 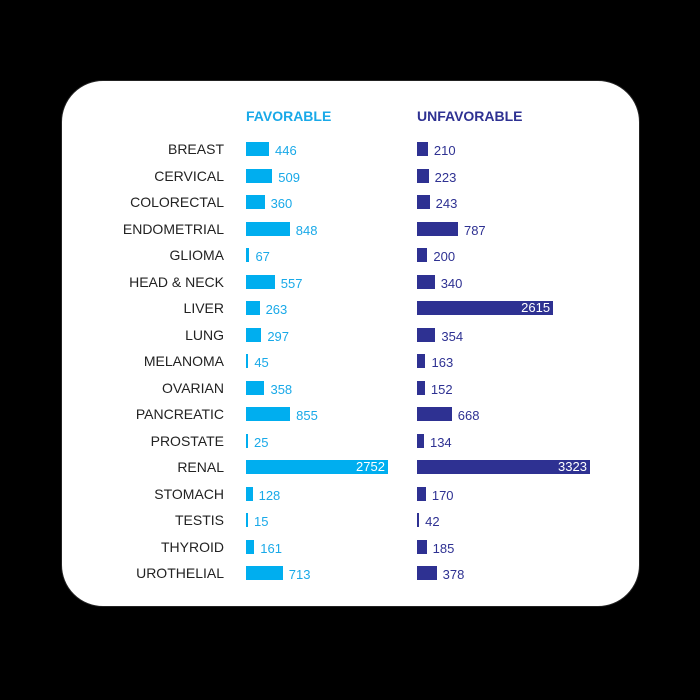 I want to click on value-label: 2615, so click(x=536, y=307).